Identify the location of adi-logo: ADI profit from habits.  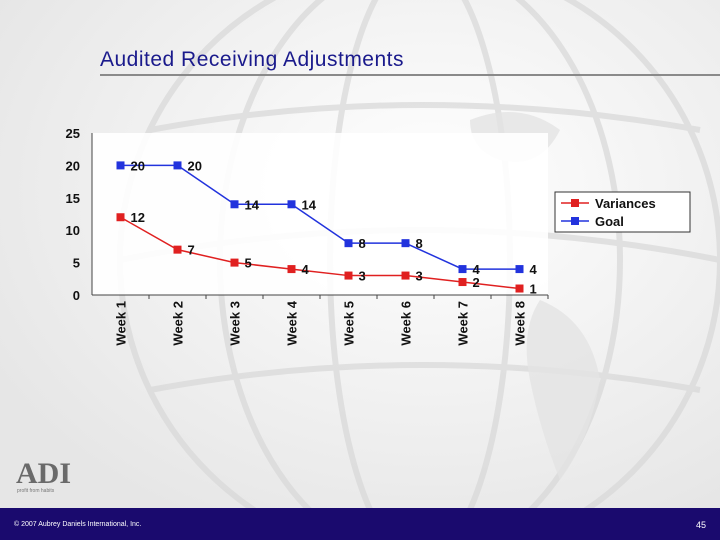
(43, 475).